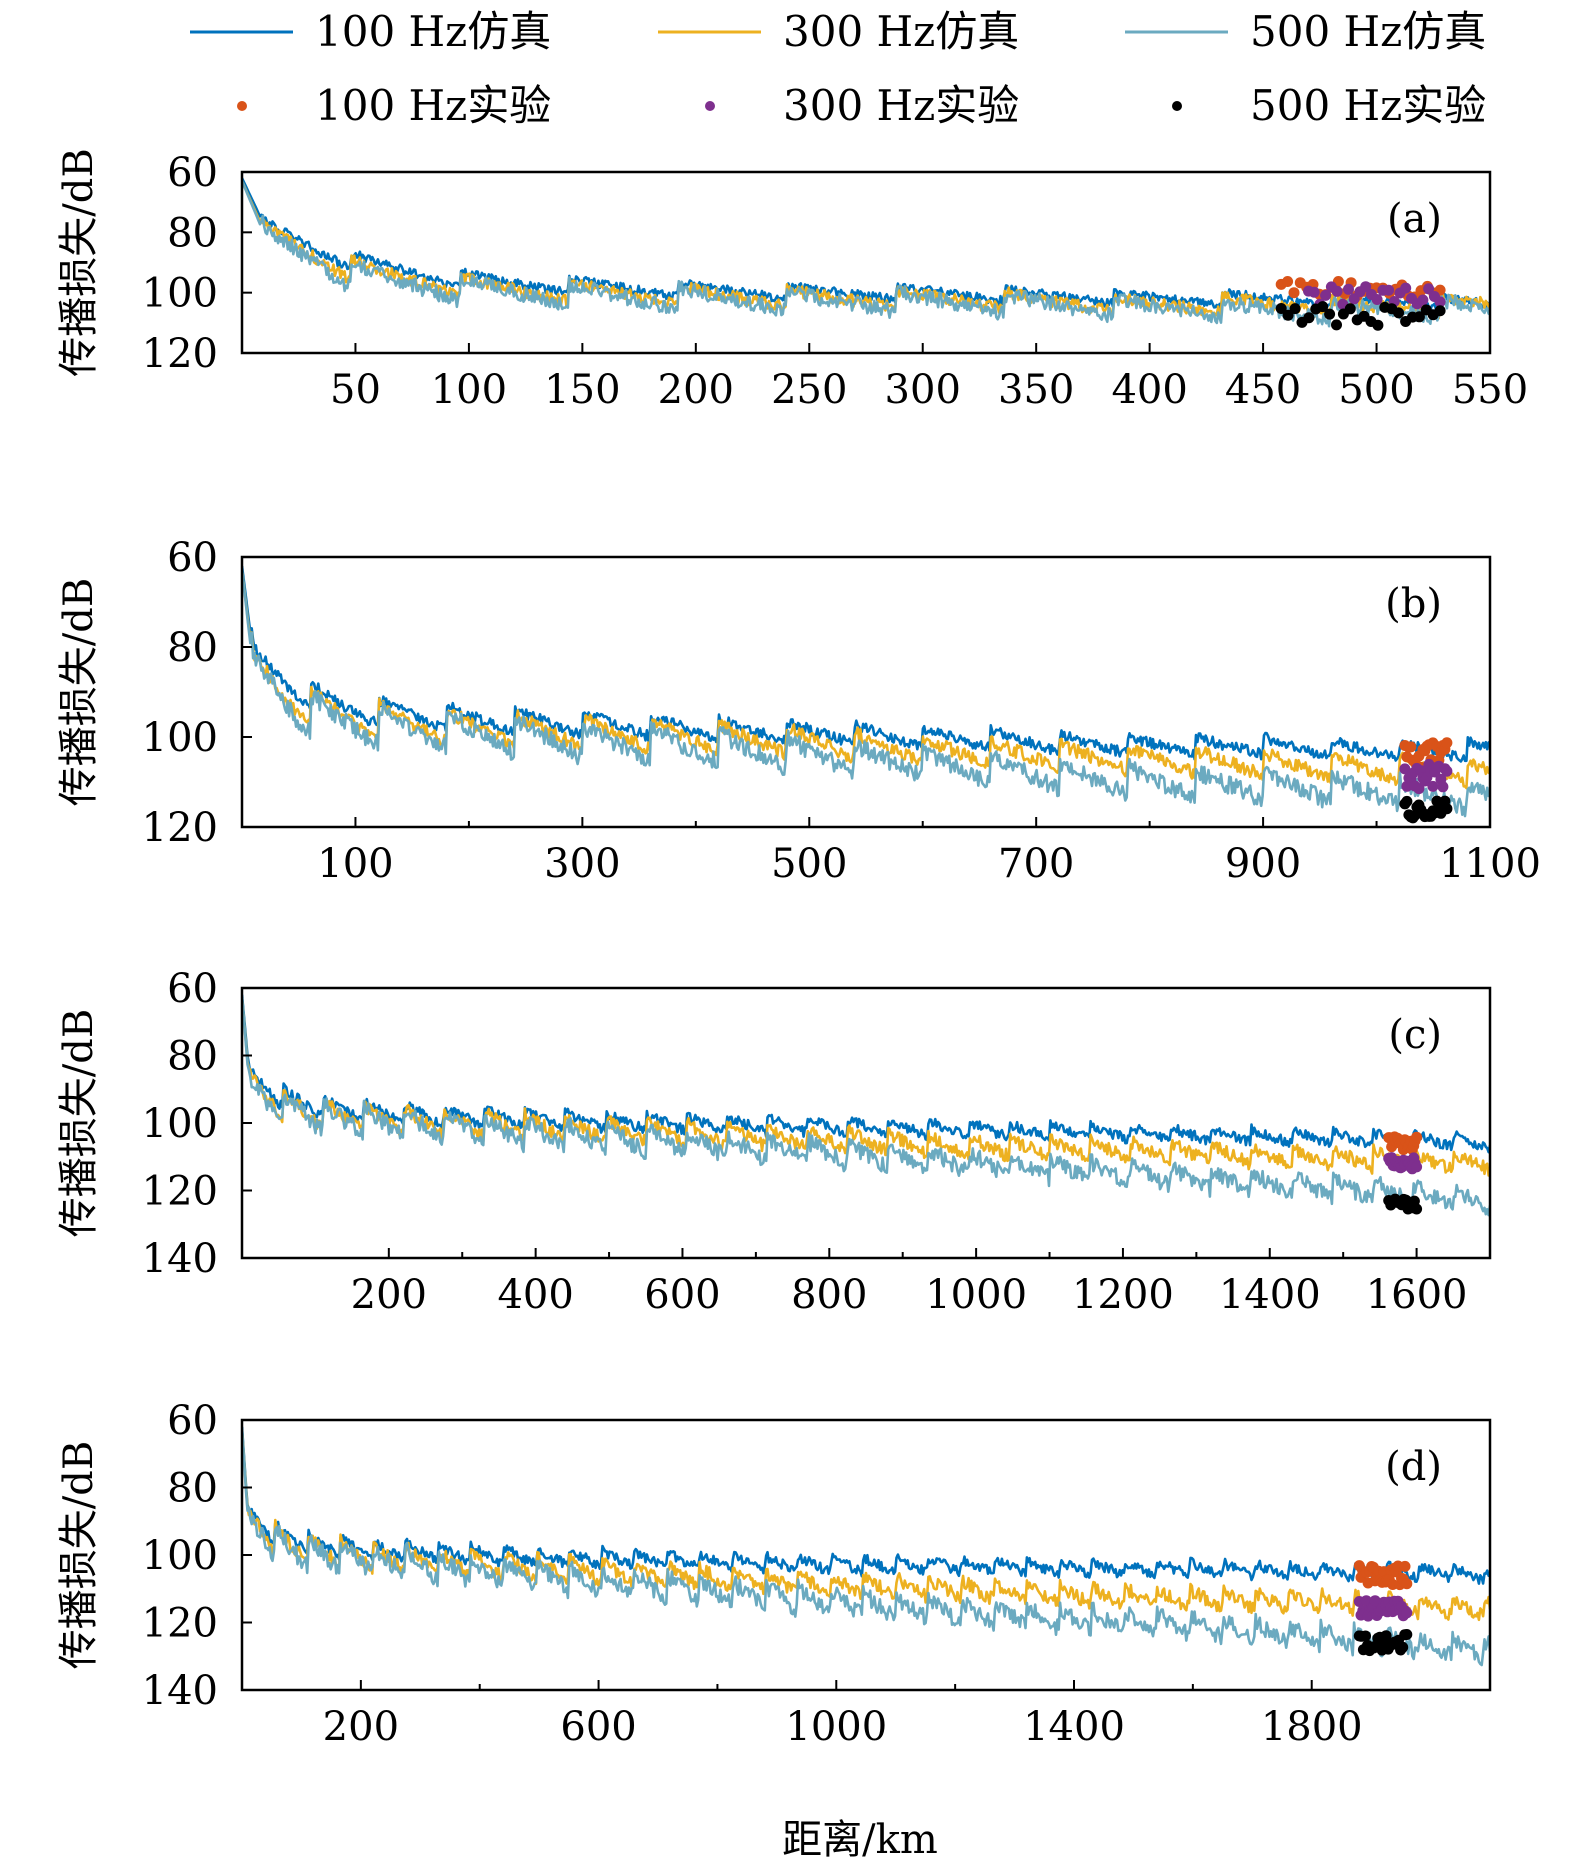 The width and height of the screenshot is (1575, 1870). What do you see at coordinates (923, 390) in the screenshot?
I see `x-tick-label: 300` at bounding box center [923, 390].